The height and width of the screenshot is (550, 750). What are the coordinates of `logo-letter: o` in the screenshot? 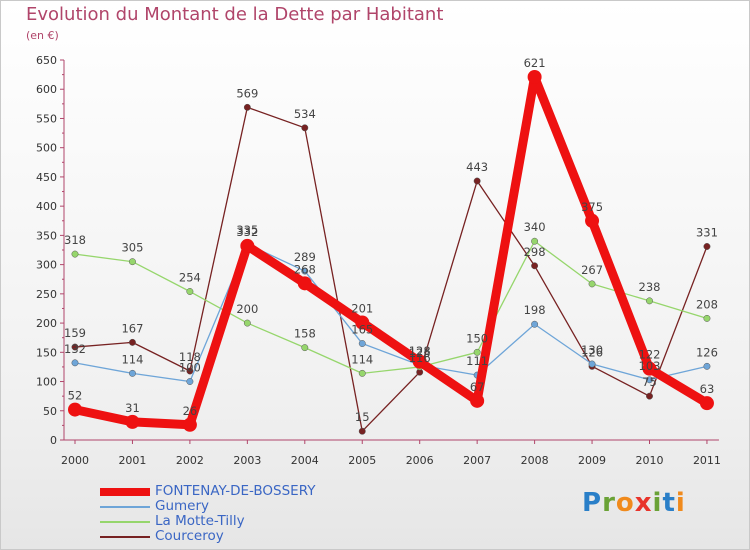 It's located at (625, 503).